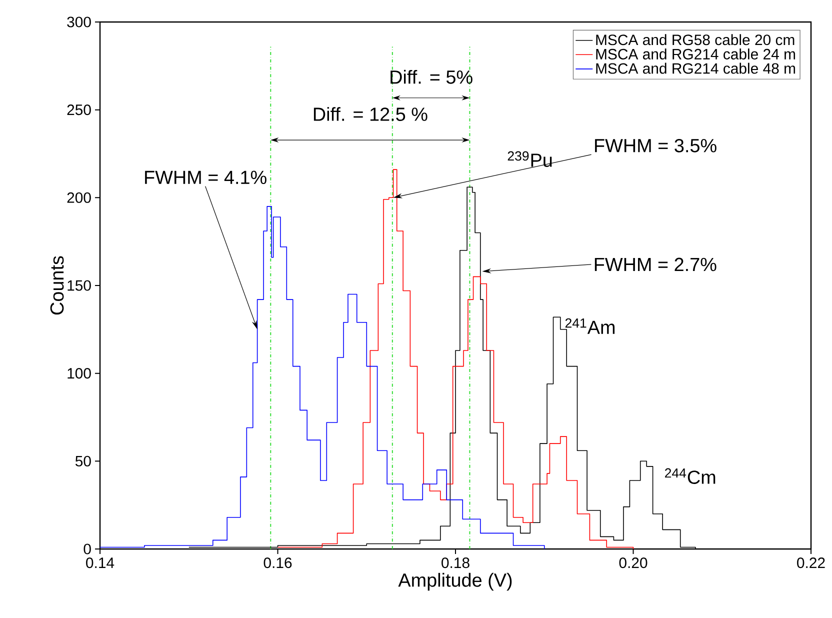 The height and width of the screenshot is (618, 832). What do you see at coordinates (431, 77) in the screenshot?
I see `annotation: Diff. = 5%` at bounding box center [431, 77].